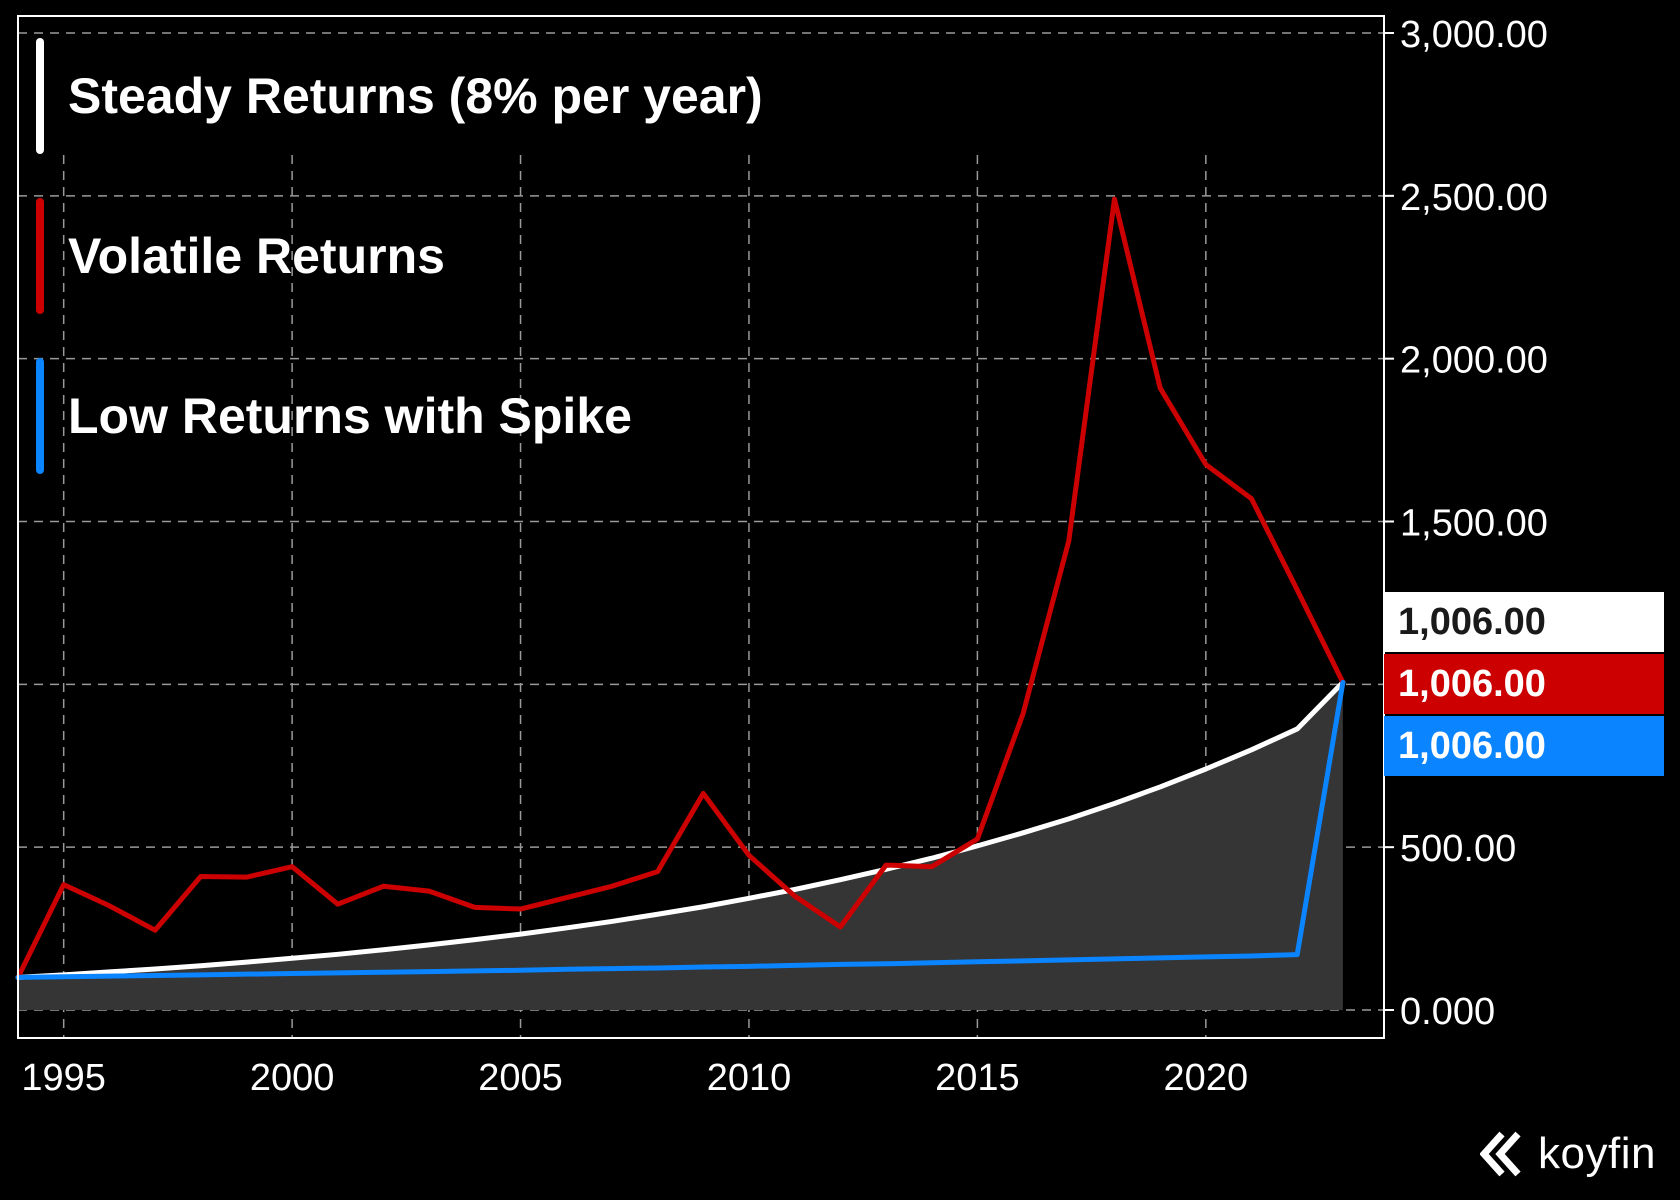  What do you see at coordinates (1474, 198) in the screenshot?
I see `y-tick-label: 2,500.00` at bounding box center [1474, 198].